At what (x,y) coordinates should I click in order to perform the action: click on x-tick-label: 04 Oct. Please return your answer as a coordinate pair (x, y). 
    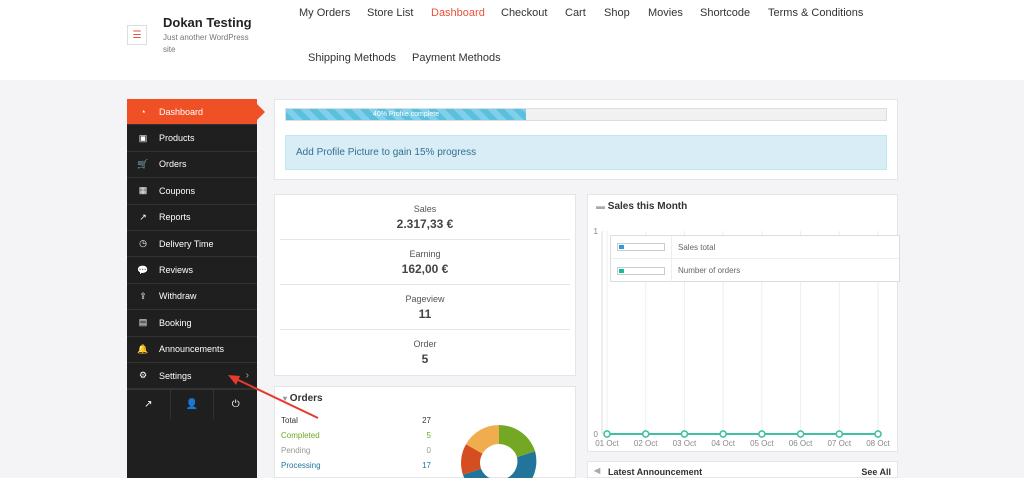
    Looking at the image, I should click on (723, 443).